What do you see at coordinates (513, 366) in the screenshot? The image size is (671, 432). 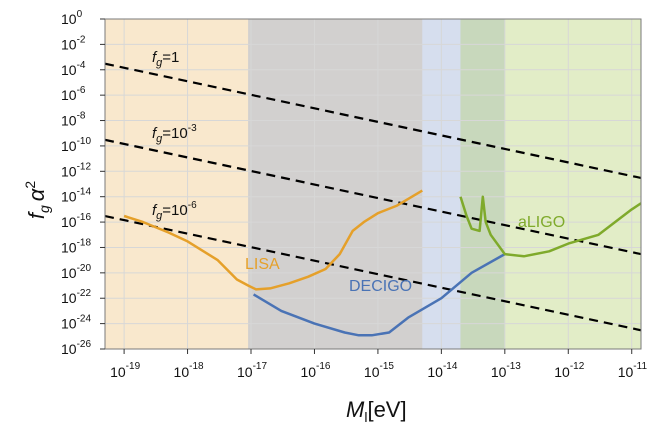 I see `x-tick-exp: -13` at bounding box center [513, 366].